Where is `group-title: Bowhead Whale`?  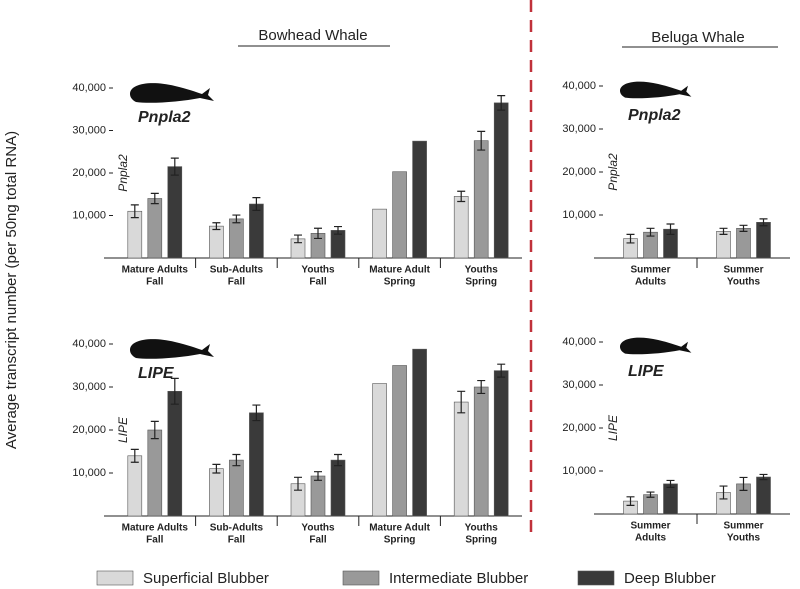
group-title: Bowhead Whale is located at coordinates (312, 35).